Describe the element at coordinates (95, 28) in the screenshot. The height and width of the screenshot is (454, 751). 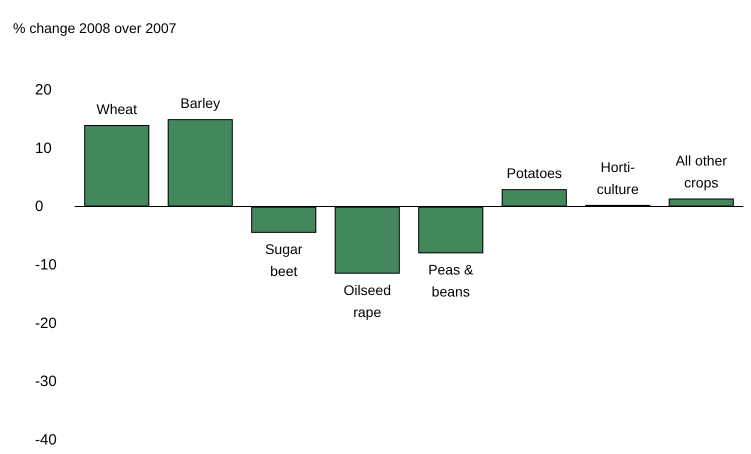
I see `y-axis-title: % change 2008 over 2007` at that location.